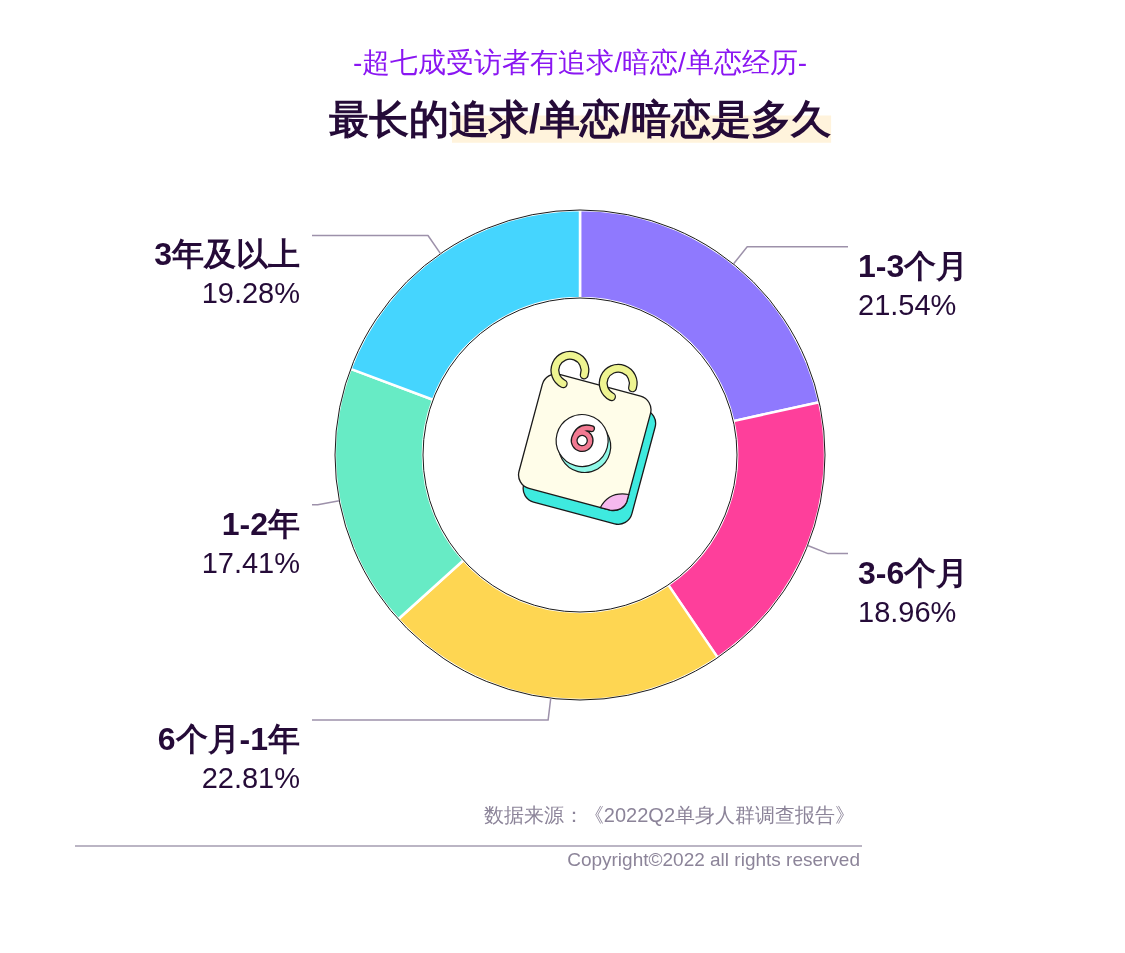 The height and width of the screenshot is (953, 1125). Describe the element at coordinates (913, 572) in the screenshot. I see `slice-label: 3-6个月` at that location.